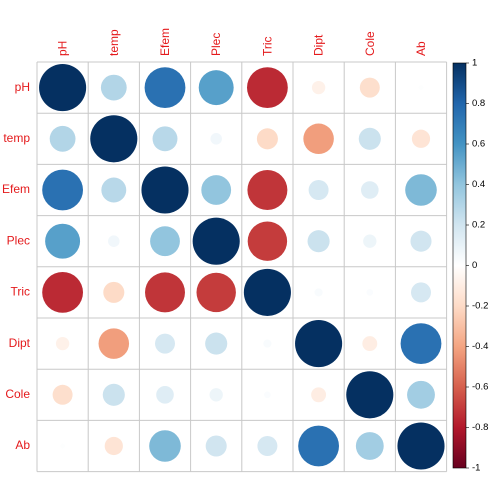 The width and height of the screenshot is (504, 504). What do you see at coordinates (370, 241) in the screenshot?
I see `corr-circle-plec-cole` at bounding box center [370, 241].